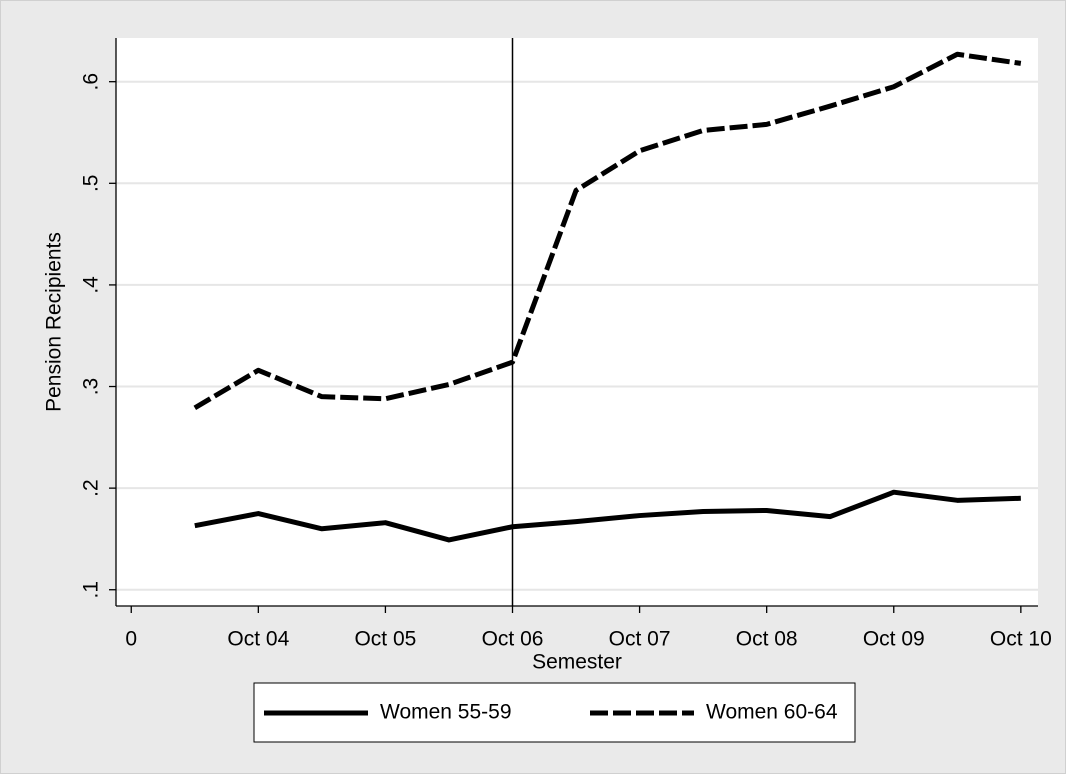 This screenshot has height=774, width=1066. What do you see at coordinates (577, 662) in the screenshot?
I see `x-axis-title: Semester` at bounding box center [577, 662].